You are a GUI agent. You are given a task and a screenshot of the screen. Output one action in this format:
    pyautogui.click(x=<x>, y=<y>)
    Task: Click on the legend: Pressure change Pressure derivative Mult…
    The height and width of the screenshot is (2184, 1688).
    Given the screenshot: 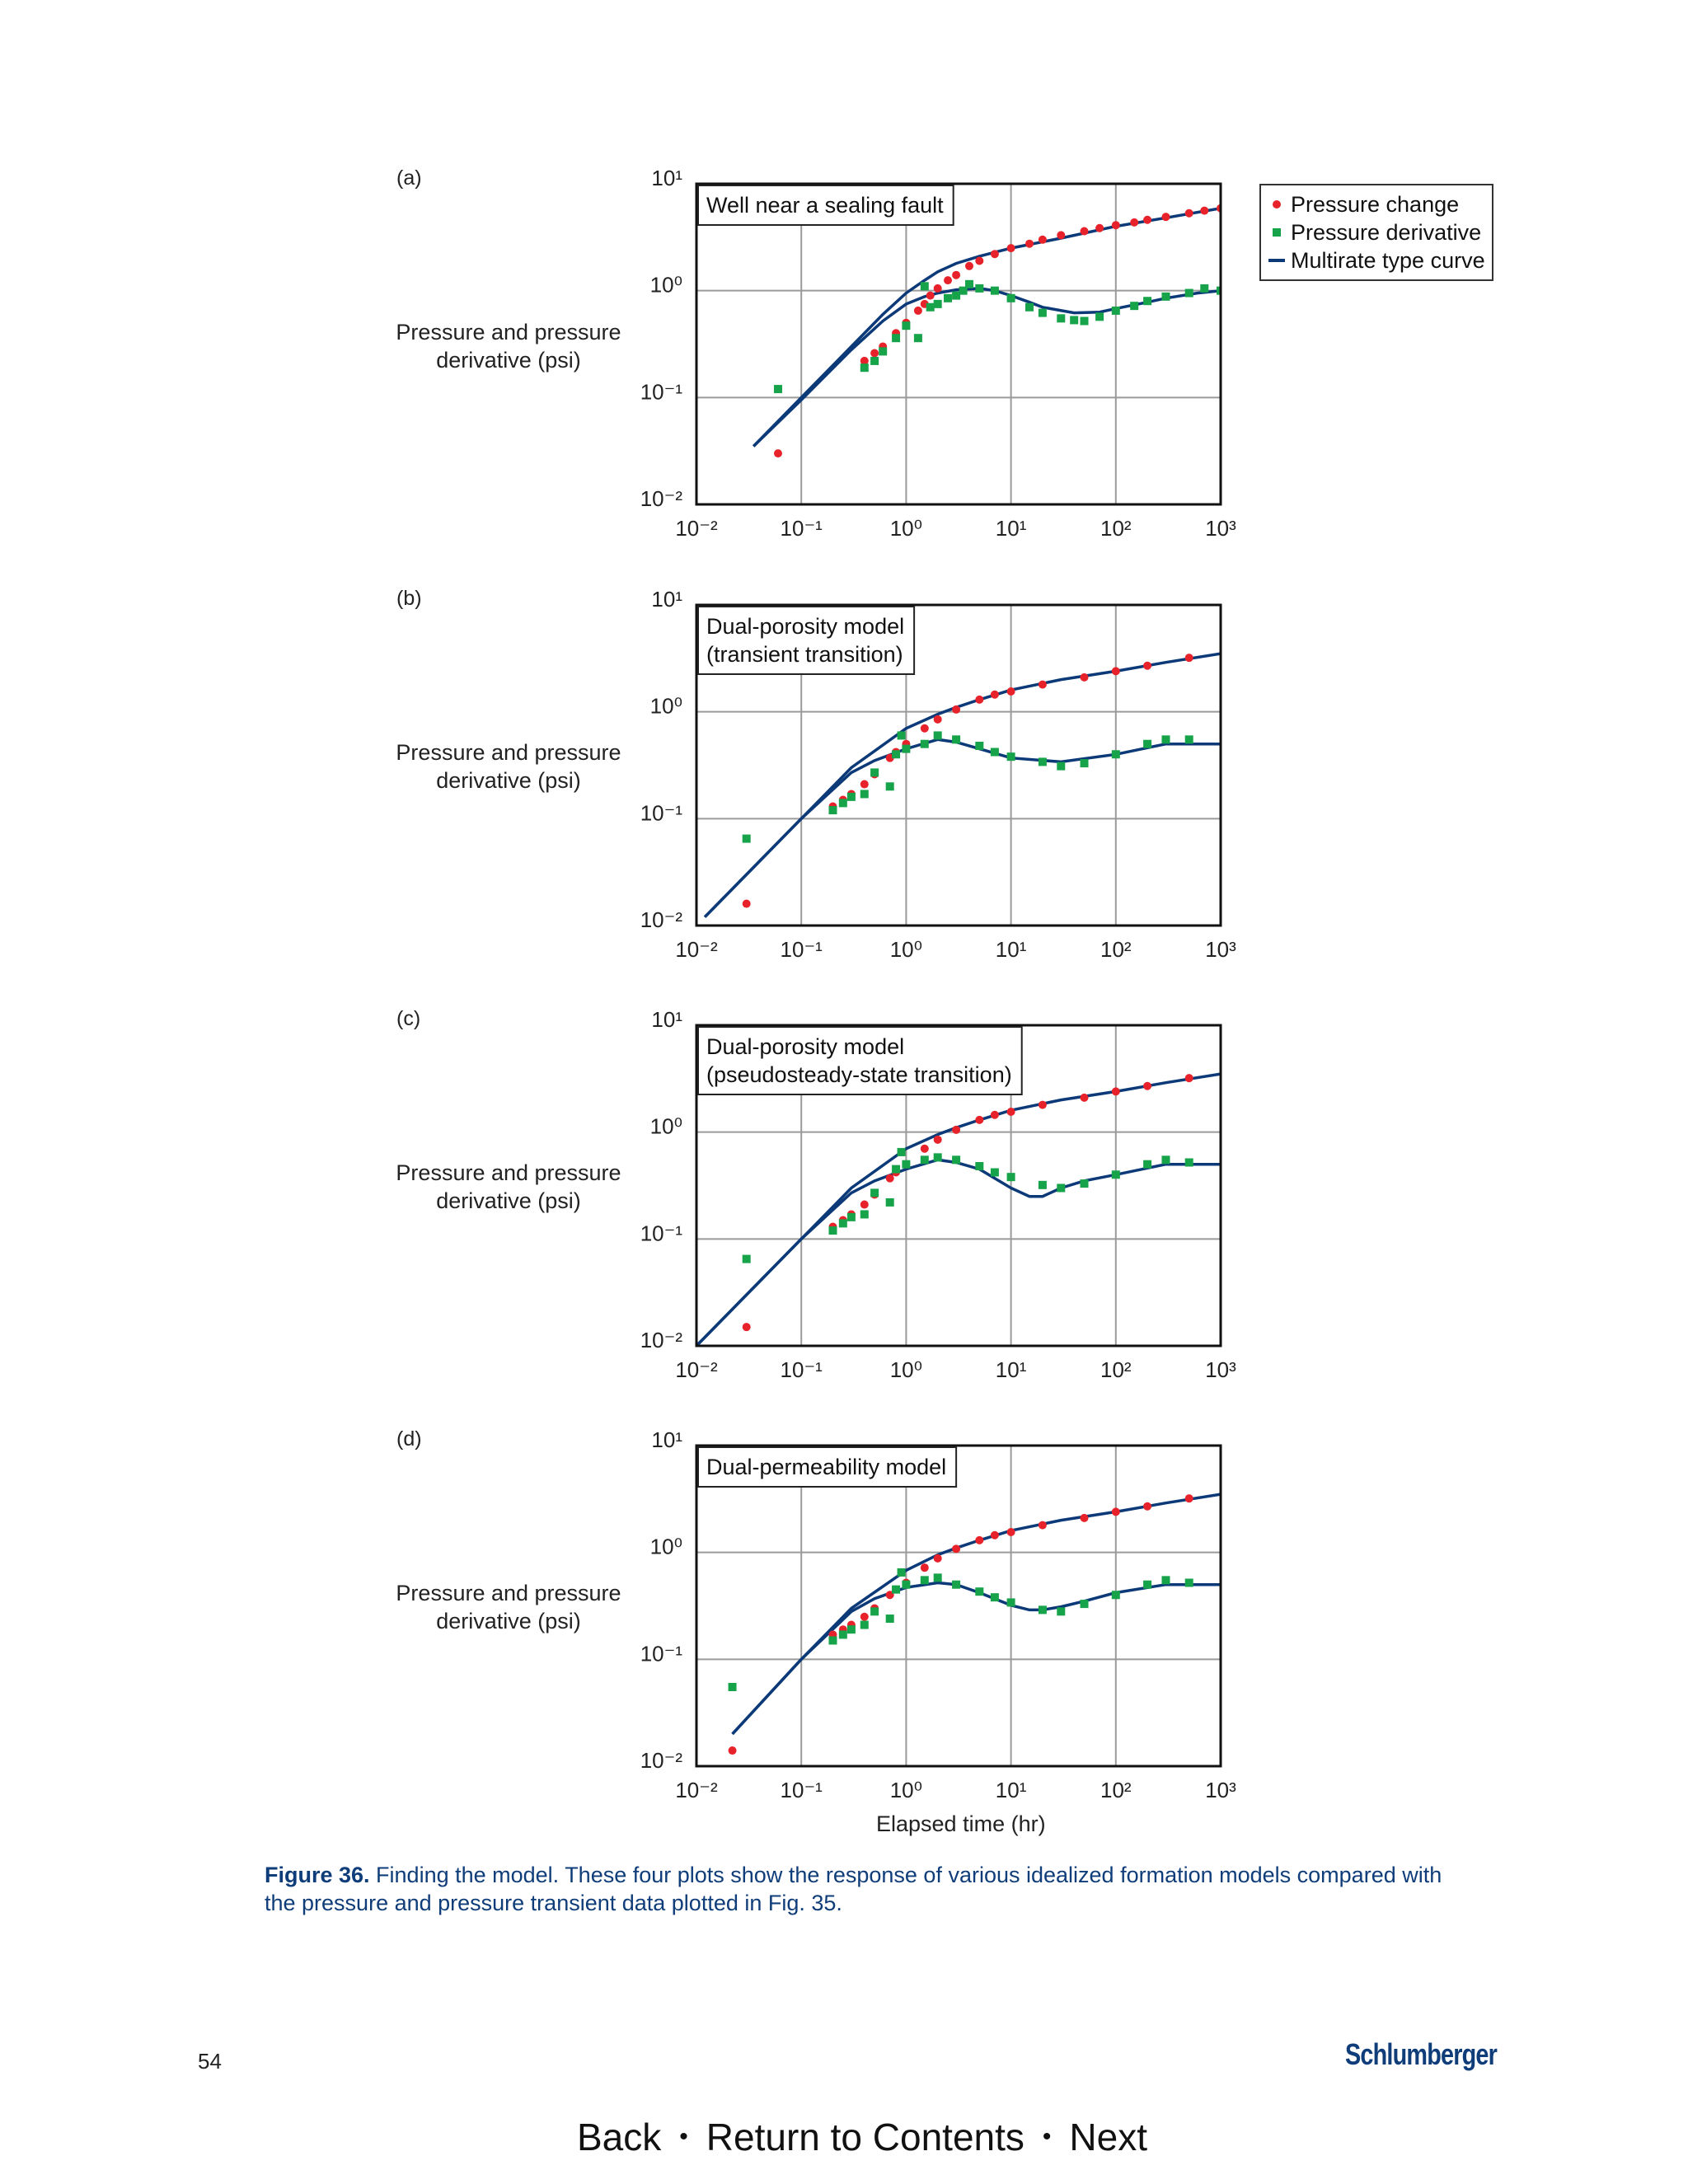 What is the action you would take?
    pyautogui.click(x=1376, y=232)
    